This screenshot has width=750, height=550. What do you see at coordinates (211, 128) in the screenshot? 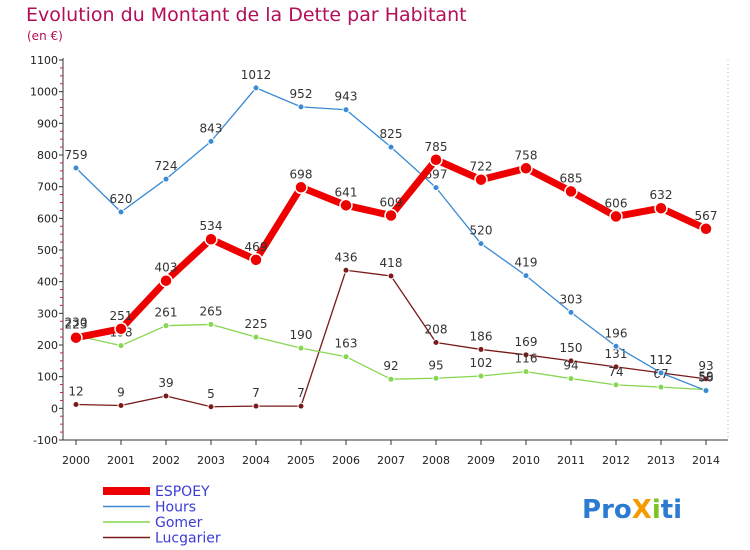
I see `data-label-hours: 843` at bounding box center [211, 128].